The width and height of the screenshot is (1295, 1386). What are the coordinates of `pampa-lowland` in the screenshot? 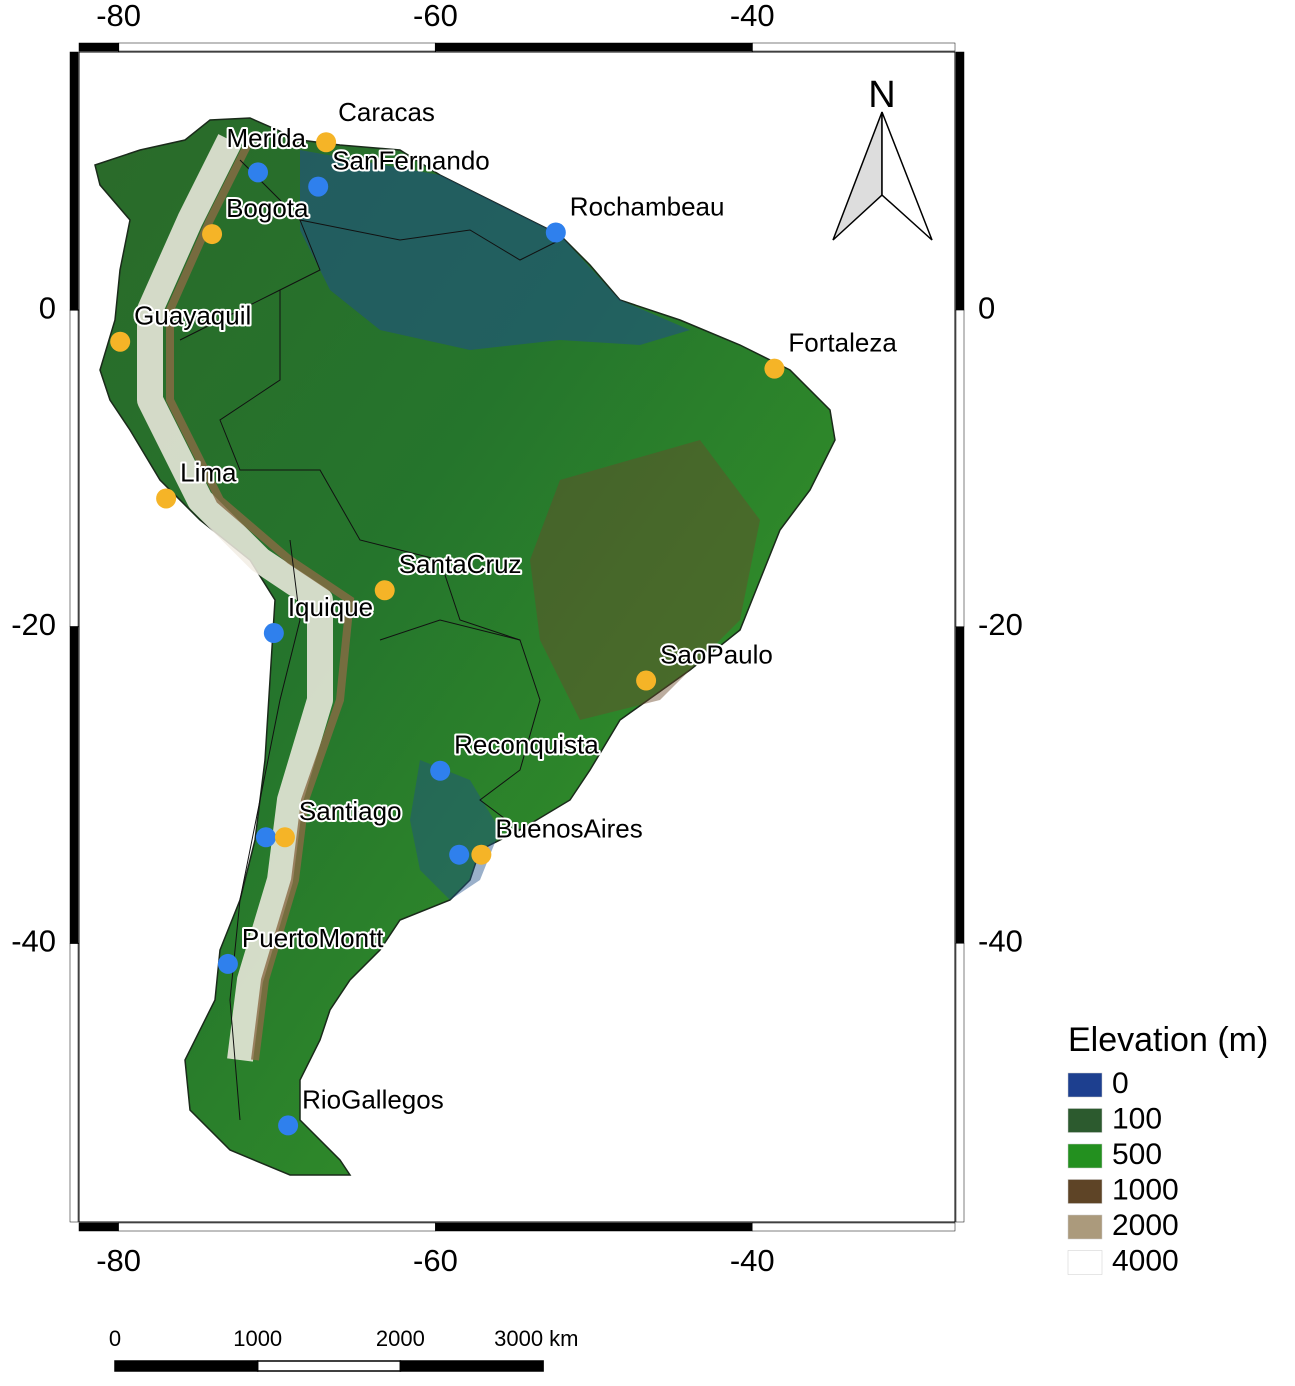 It's located at (455, 830).